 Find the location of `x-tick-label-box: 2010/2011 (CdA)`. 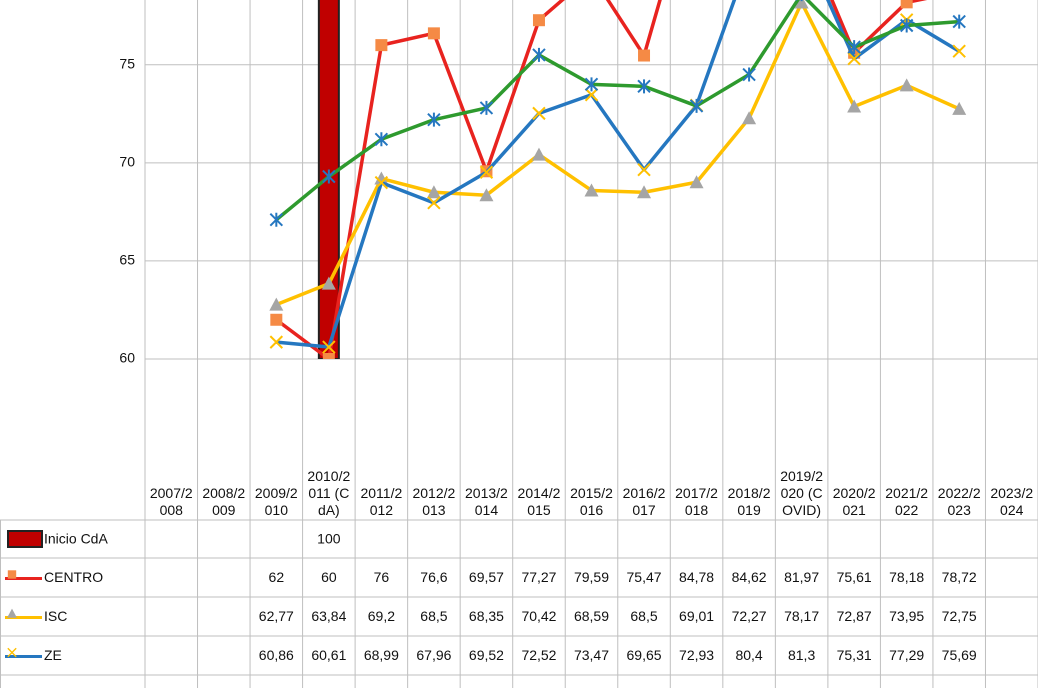

x-tick-label-box: 2010/2011 (CdA) is located at coordinates (329, 493).